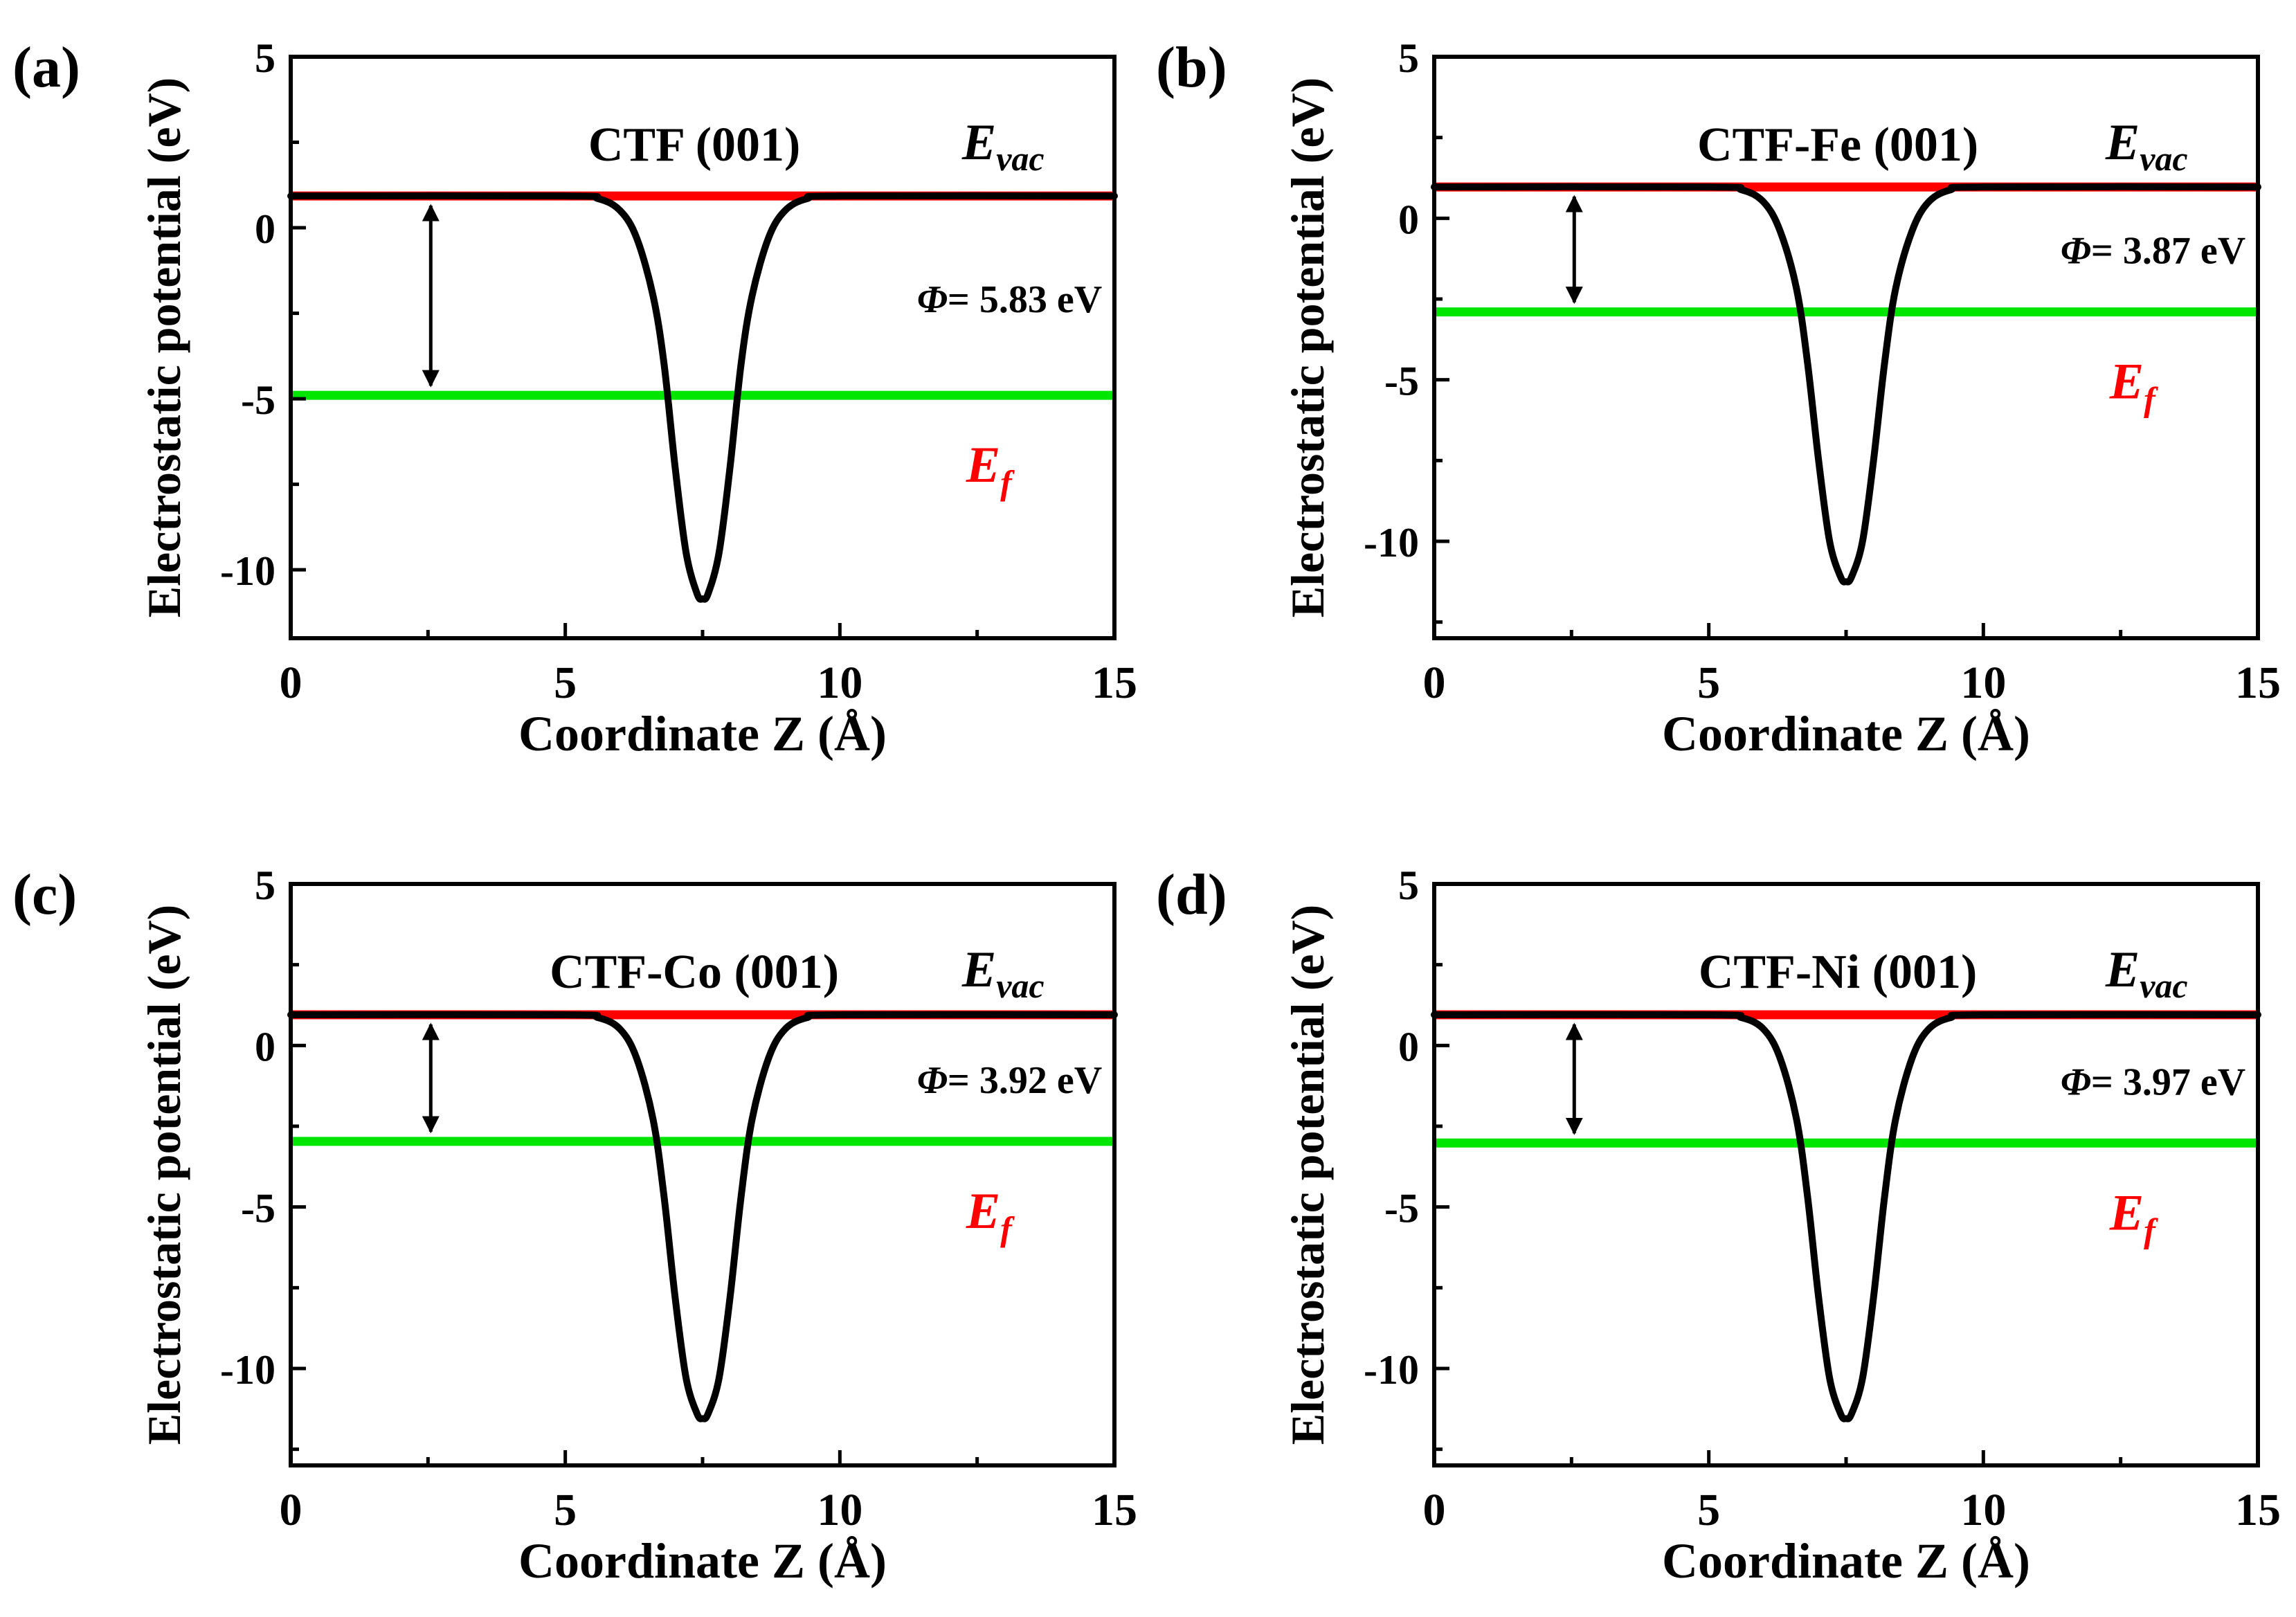  What do you see at coordinates (2168, 1081) in the screenshot?
I see `work-function-value: = 3.97 eV` at bounding box center [2168, 1081].